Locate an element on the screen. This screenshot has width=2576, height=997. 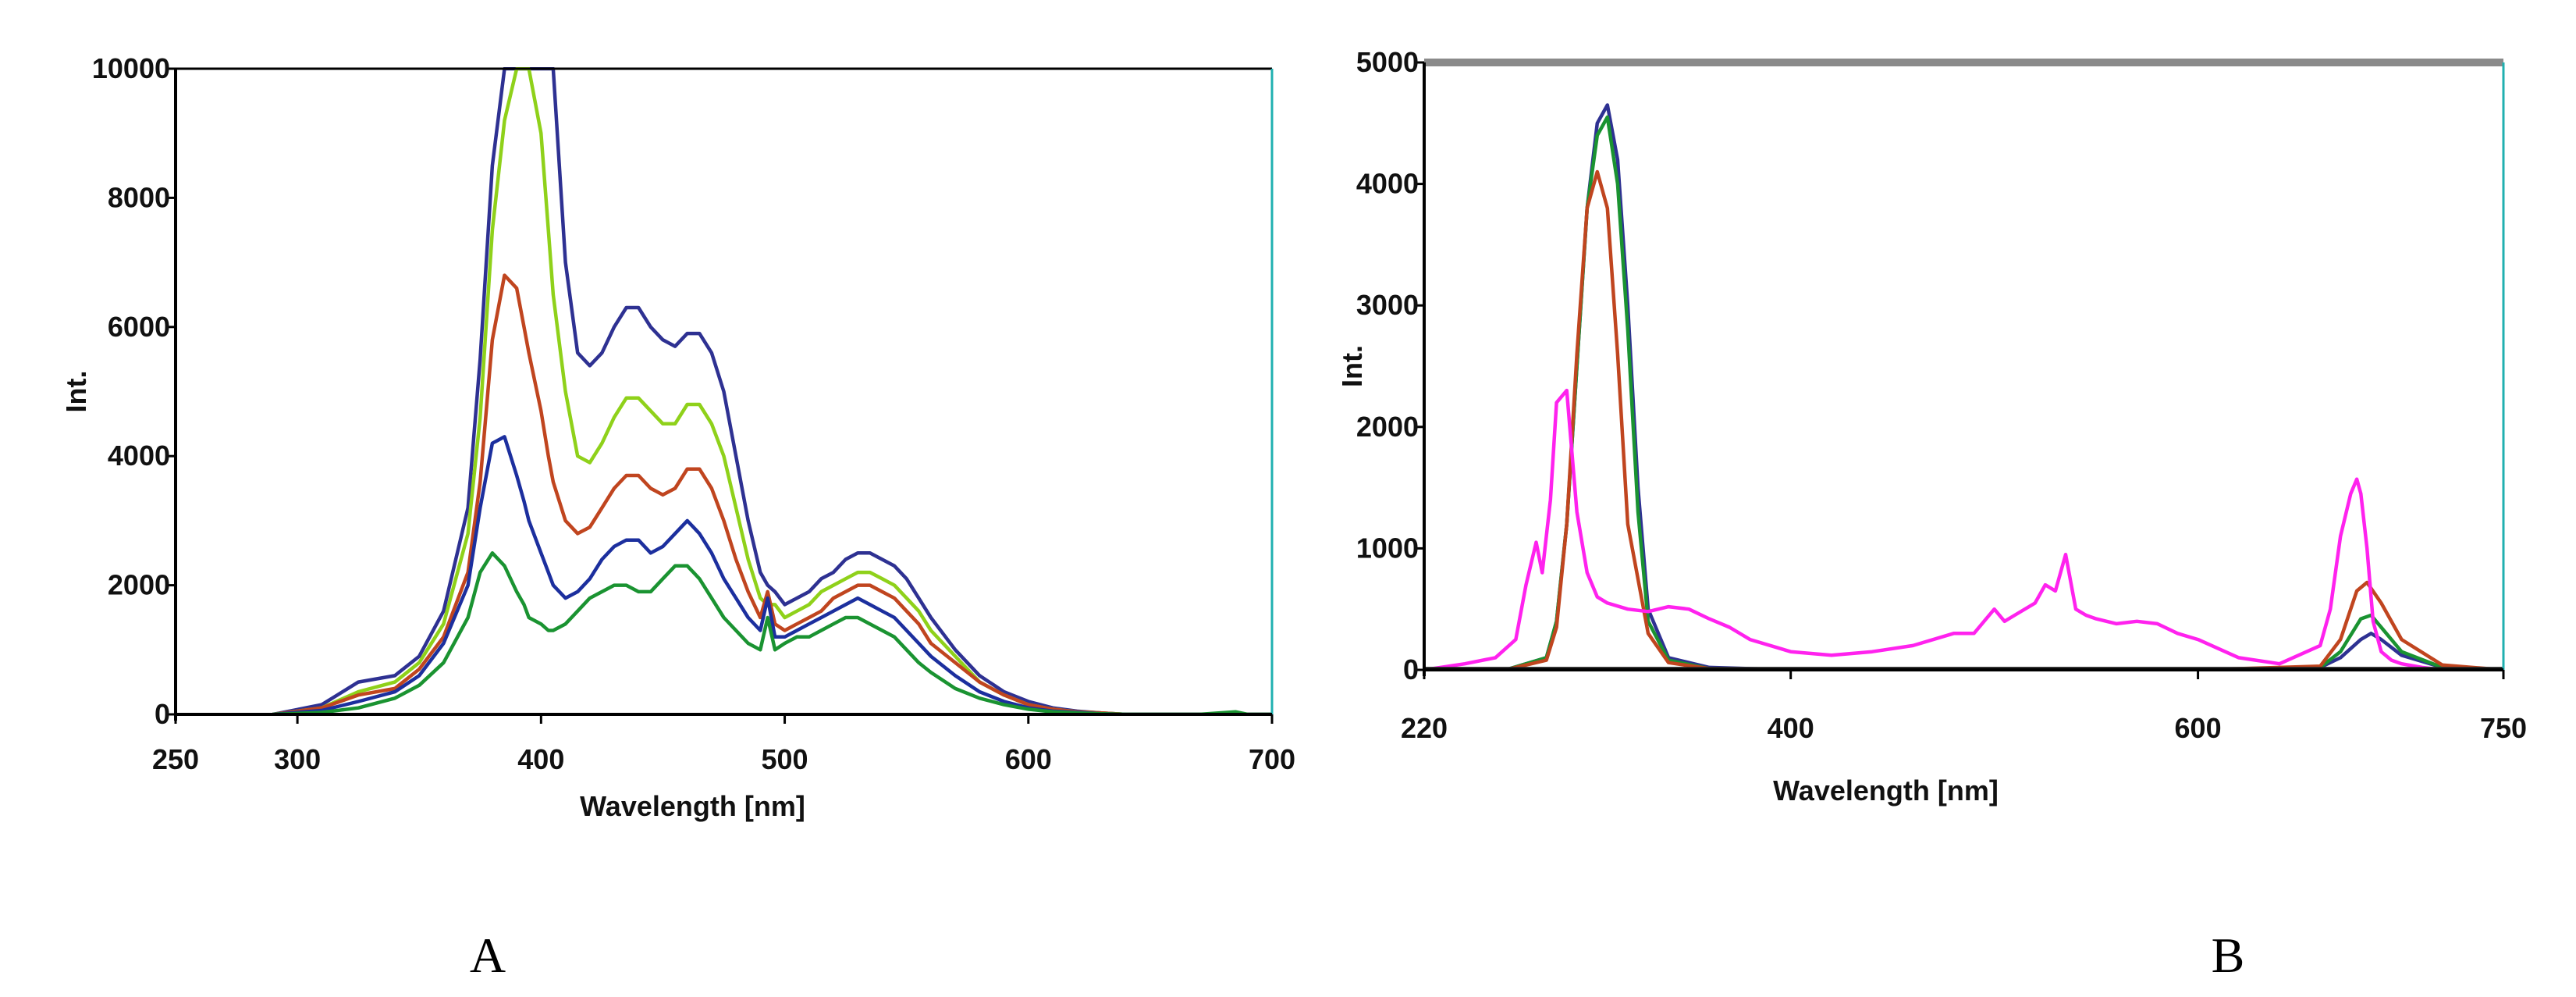
y-tick-label: 10000 is located at coordinates (131, 68).